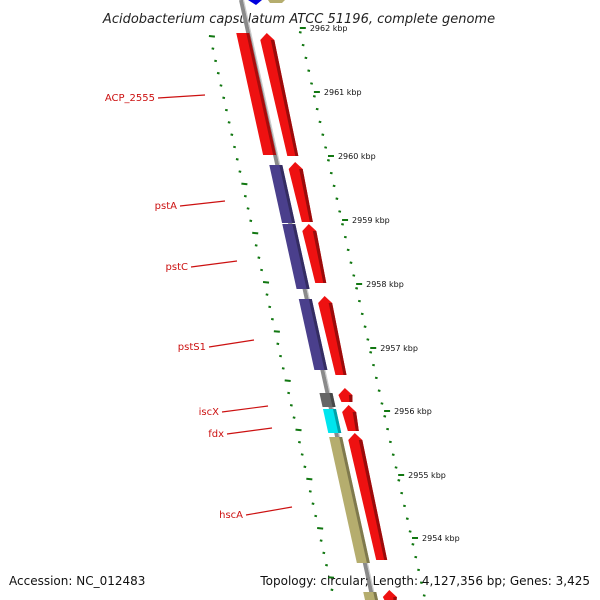  I want to click on feature-top-blue, so click(255, 2).